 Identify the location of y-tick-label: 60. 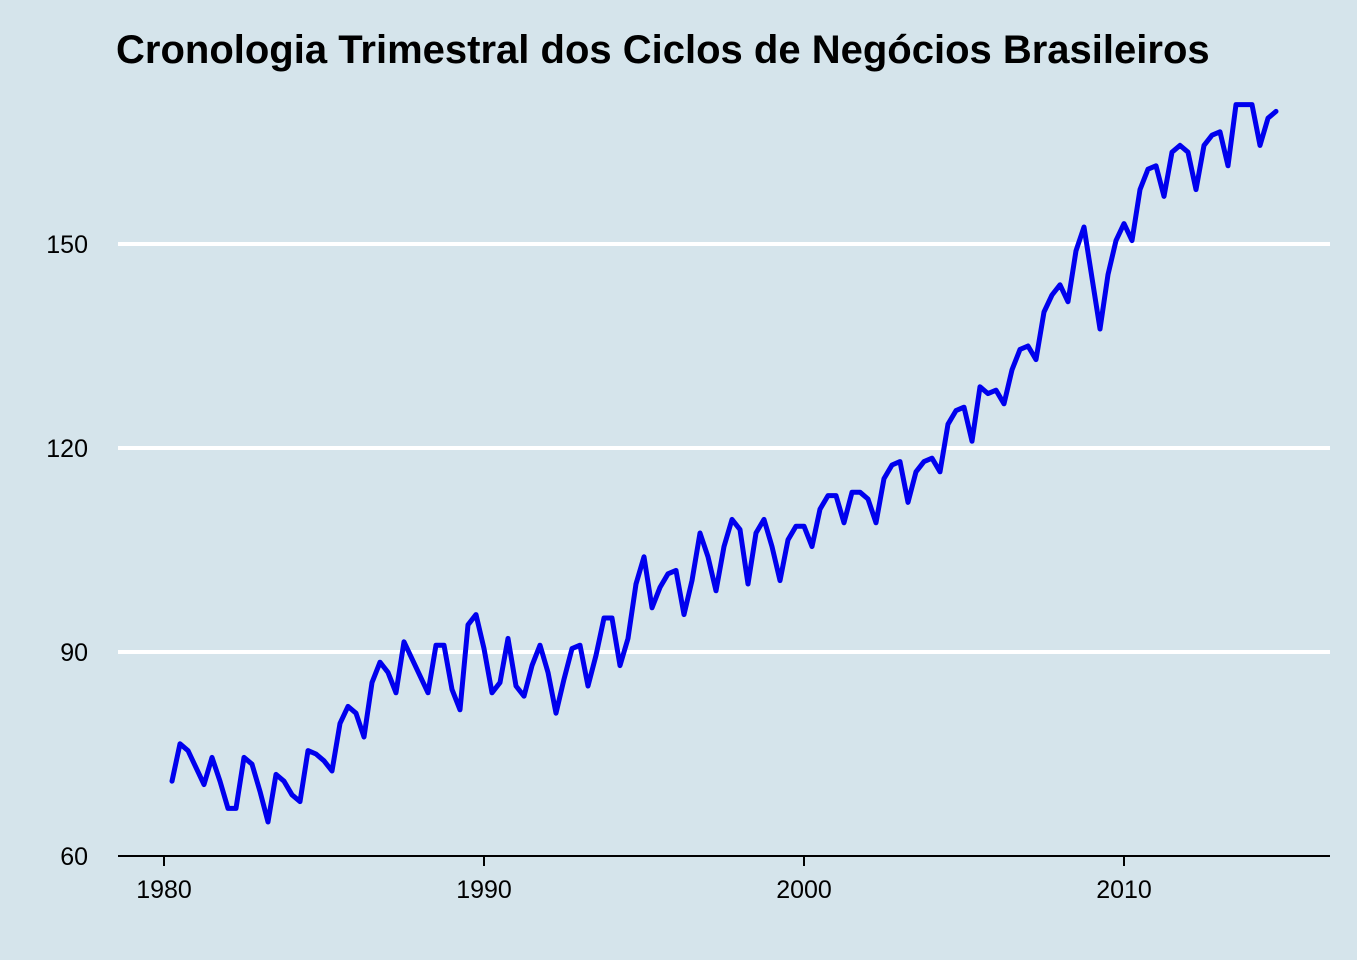
(74, 857).